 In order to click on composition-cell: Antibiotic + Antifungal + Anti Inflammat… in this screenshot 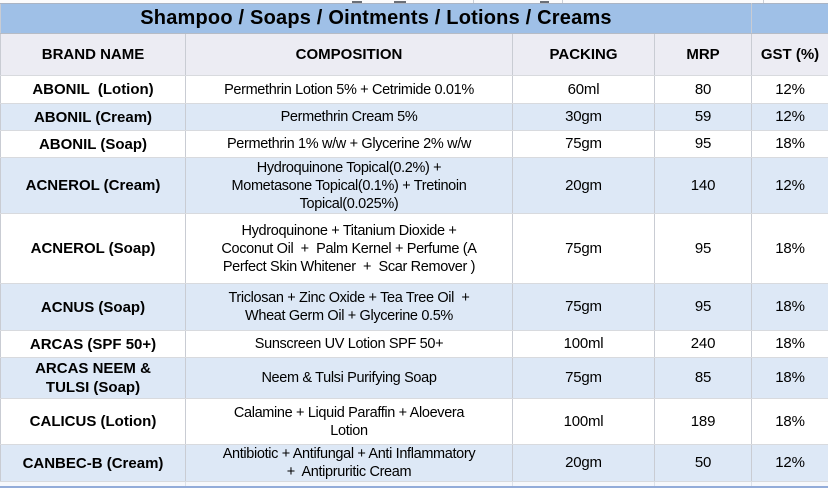, I will do `click(349, 463)`.